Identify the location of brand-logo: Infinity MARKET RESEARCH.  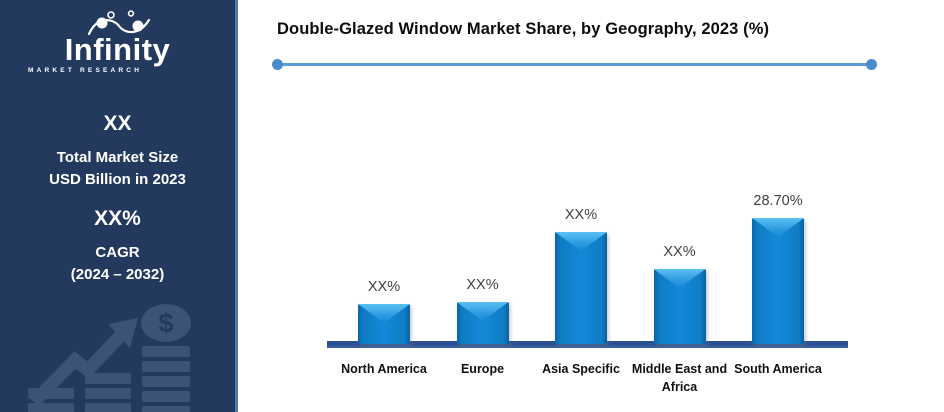
(117, 42).